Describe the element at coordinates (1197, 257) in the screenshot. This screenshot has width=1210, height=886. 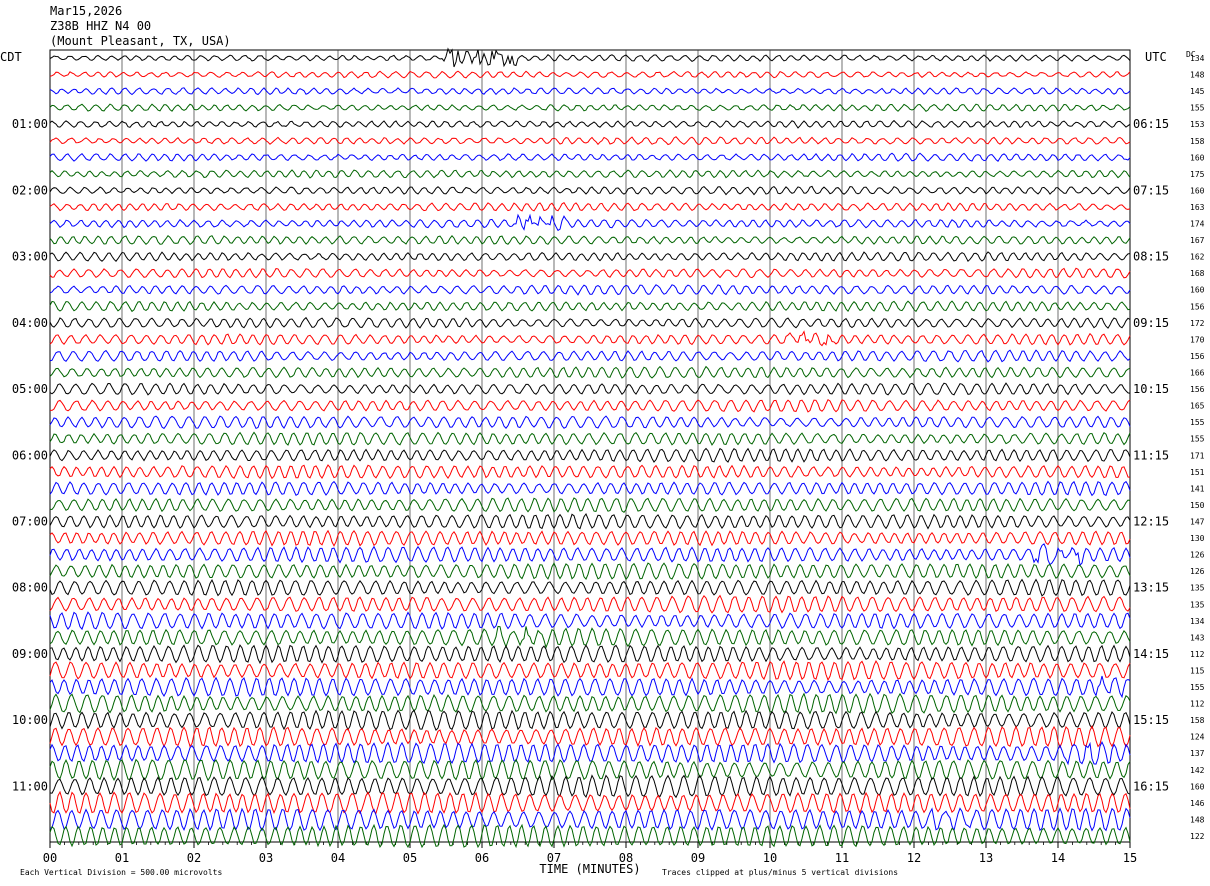
I see `dc-offset-label: 162` at that location.